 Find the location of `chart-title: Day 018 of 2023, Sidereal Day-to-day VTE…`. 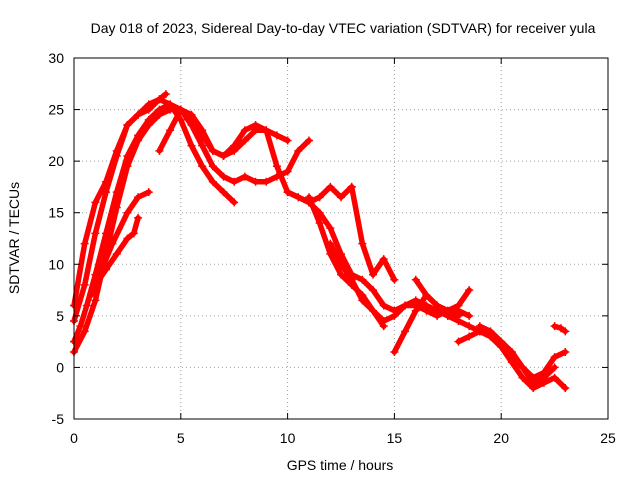

chart-title: Day 018 of 2023, Sidereal Day-to-day VTE… is located at coordinates (343, 28).